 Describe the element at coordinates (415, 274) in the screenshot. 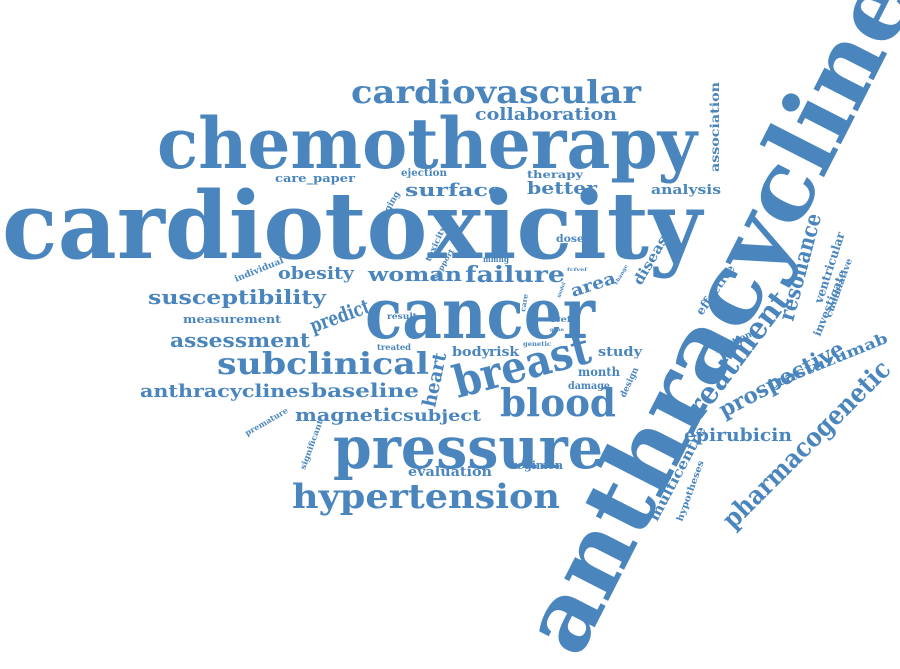

I see `word-woman: woman` at that location.